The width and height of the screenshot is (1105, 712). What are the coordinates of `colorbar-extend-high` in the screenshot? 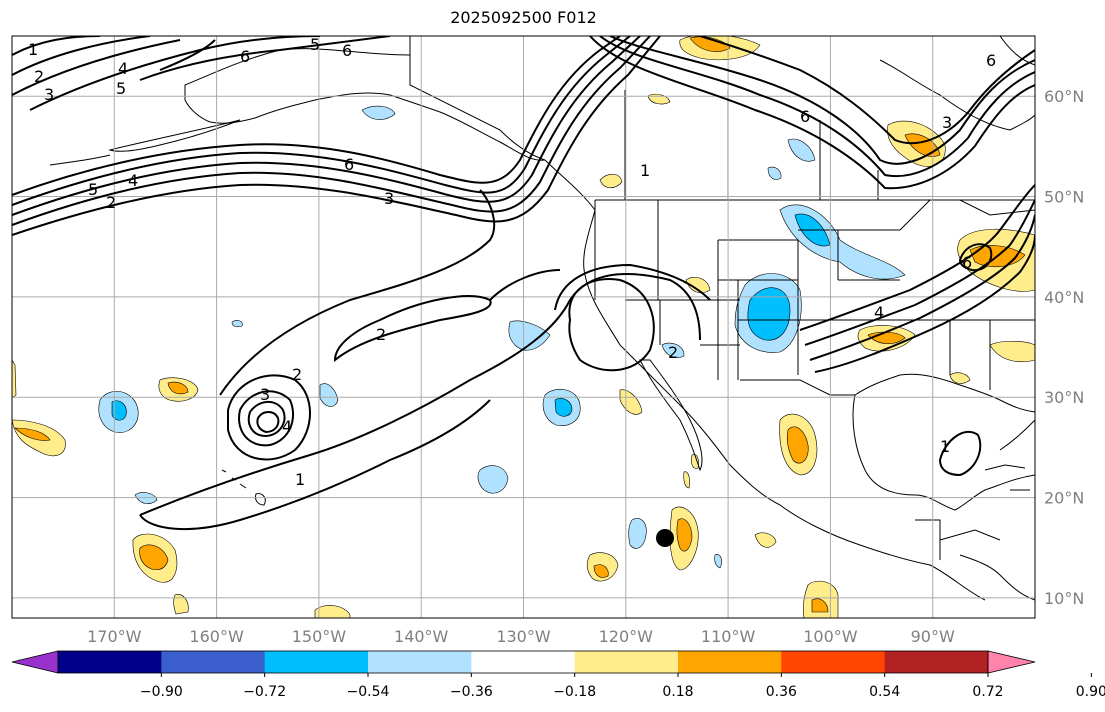 It's located at (1011, 662).